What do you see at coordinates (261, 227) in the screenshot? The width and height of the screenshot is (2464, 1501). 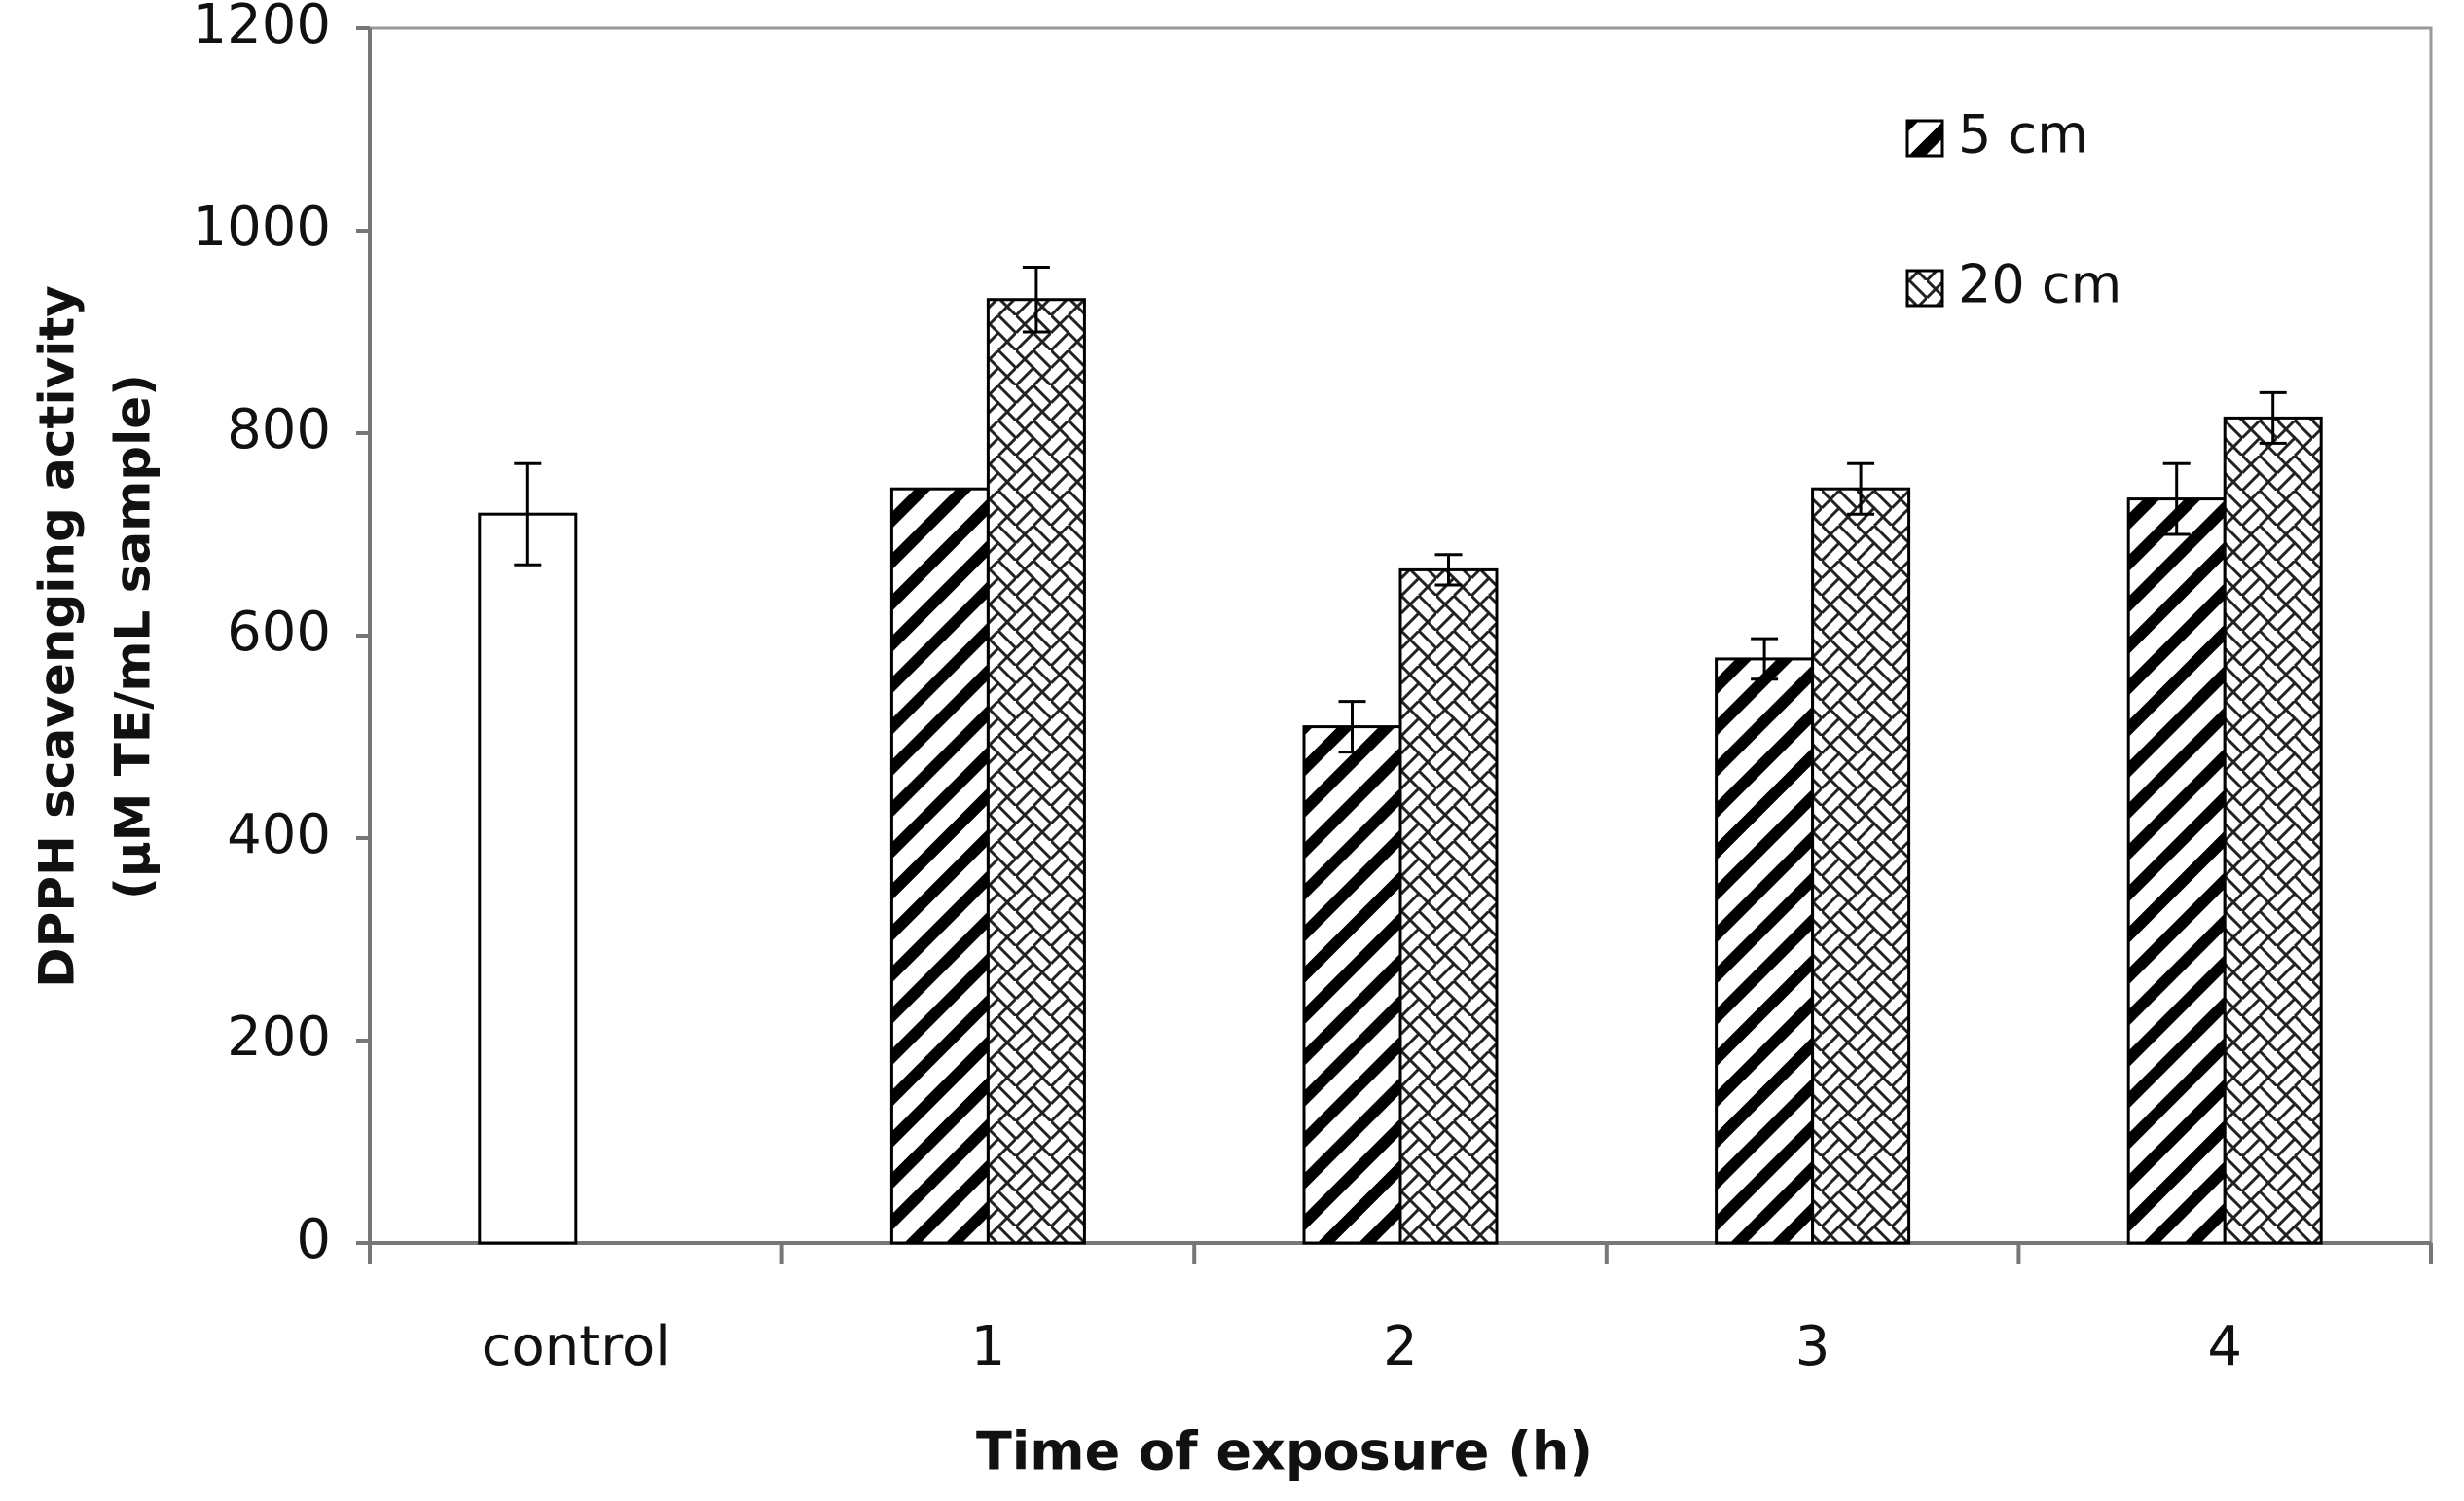 I see `y-tick-label: 1000` at bounding box center [261, 227].